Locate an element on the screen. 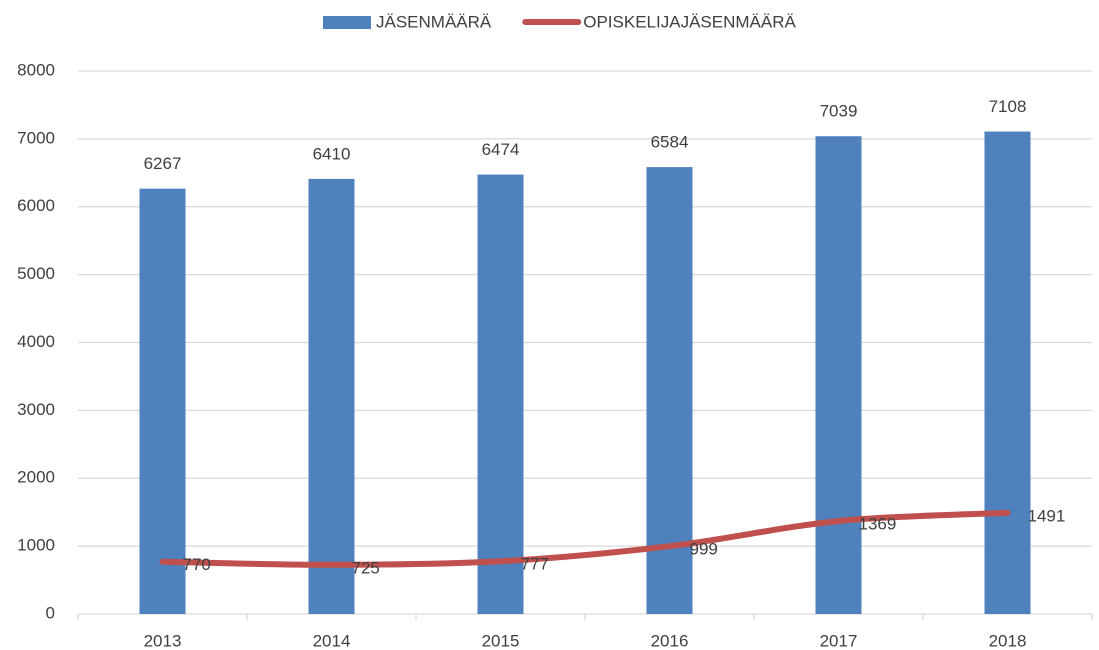 The height and width of the screenshot is (650, 1099). y-tick-label: 8000 is located at coordinates (36, 69).